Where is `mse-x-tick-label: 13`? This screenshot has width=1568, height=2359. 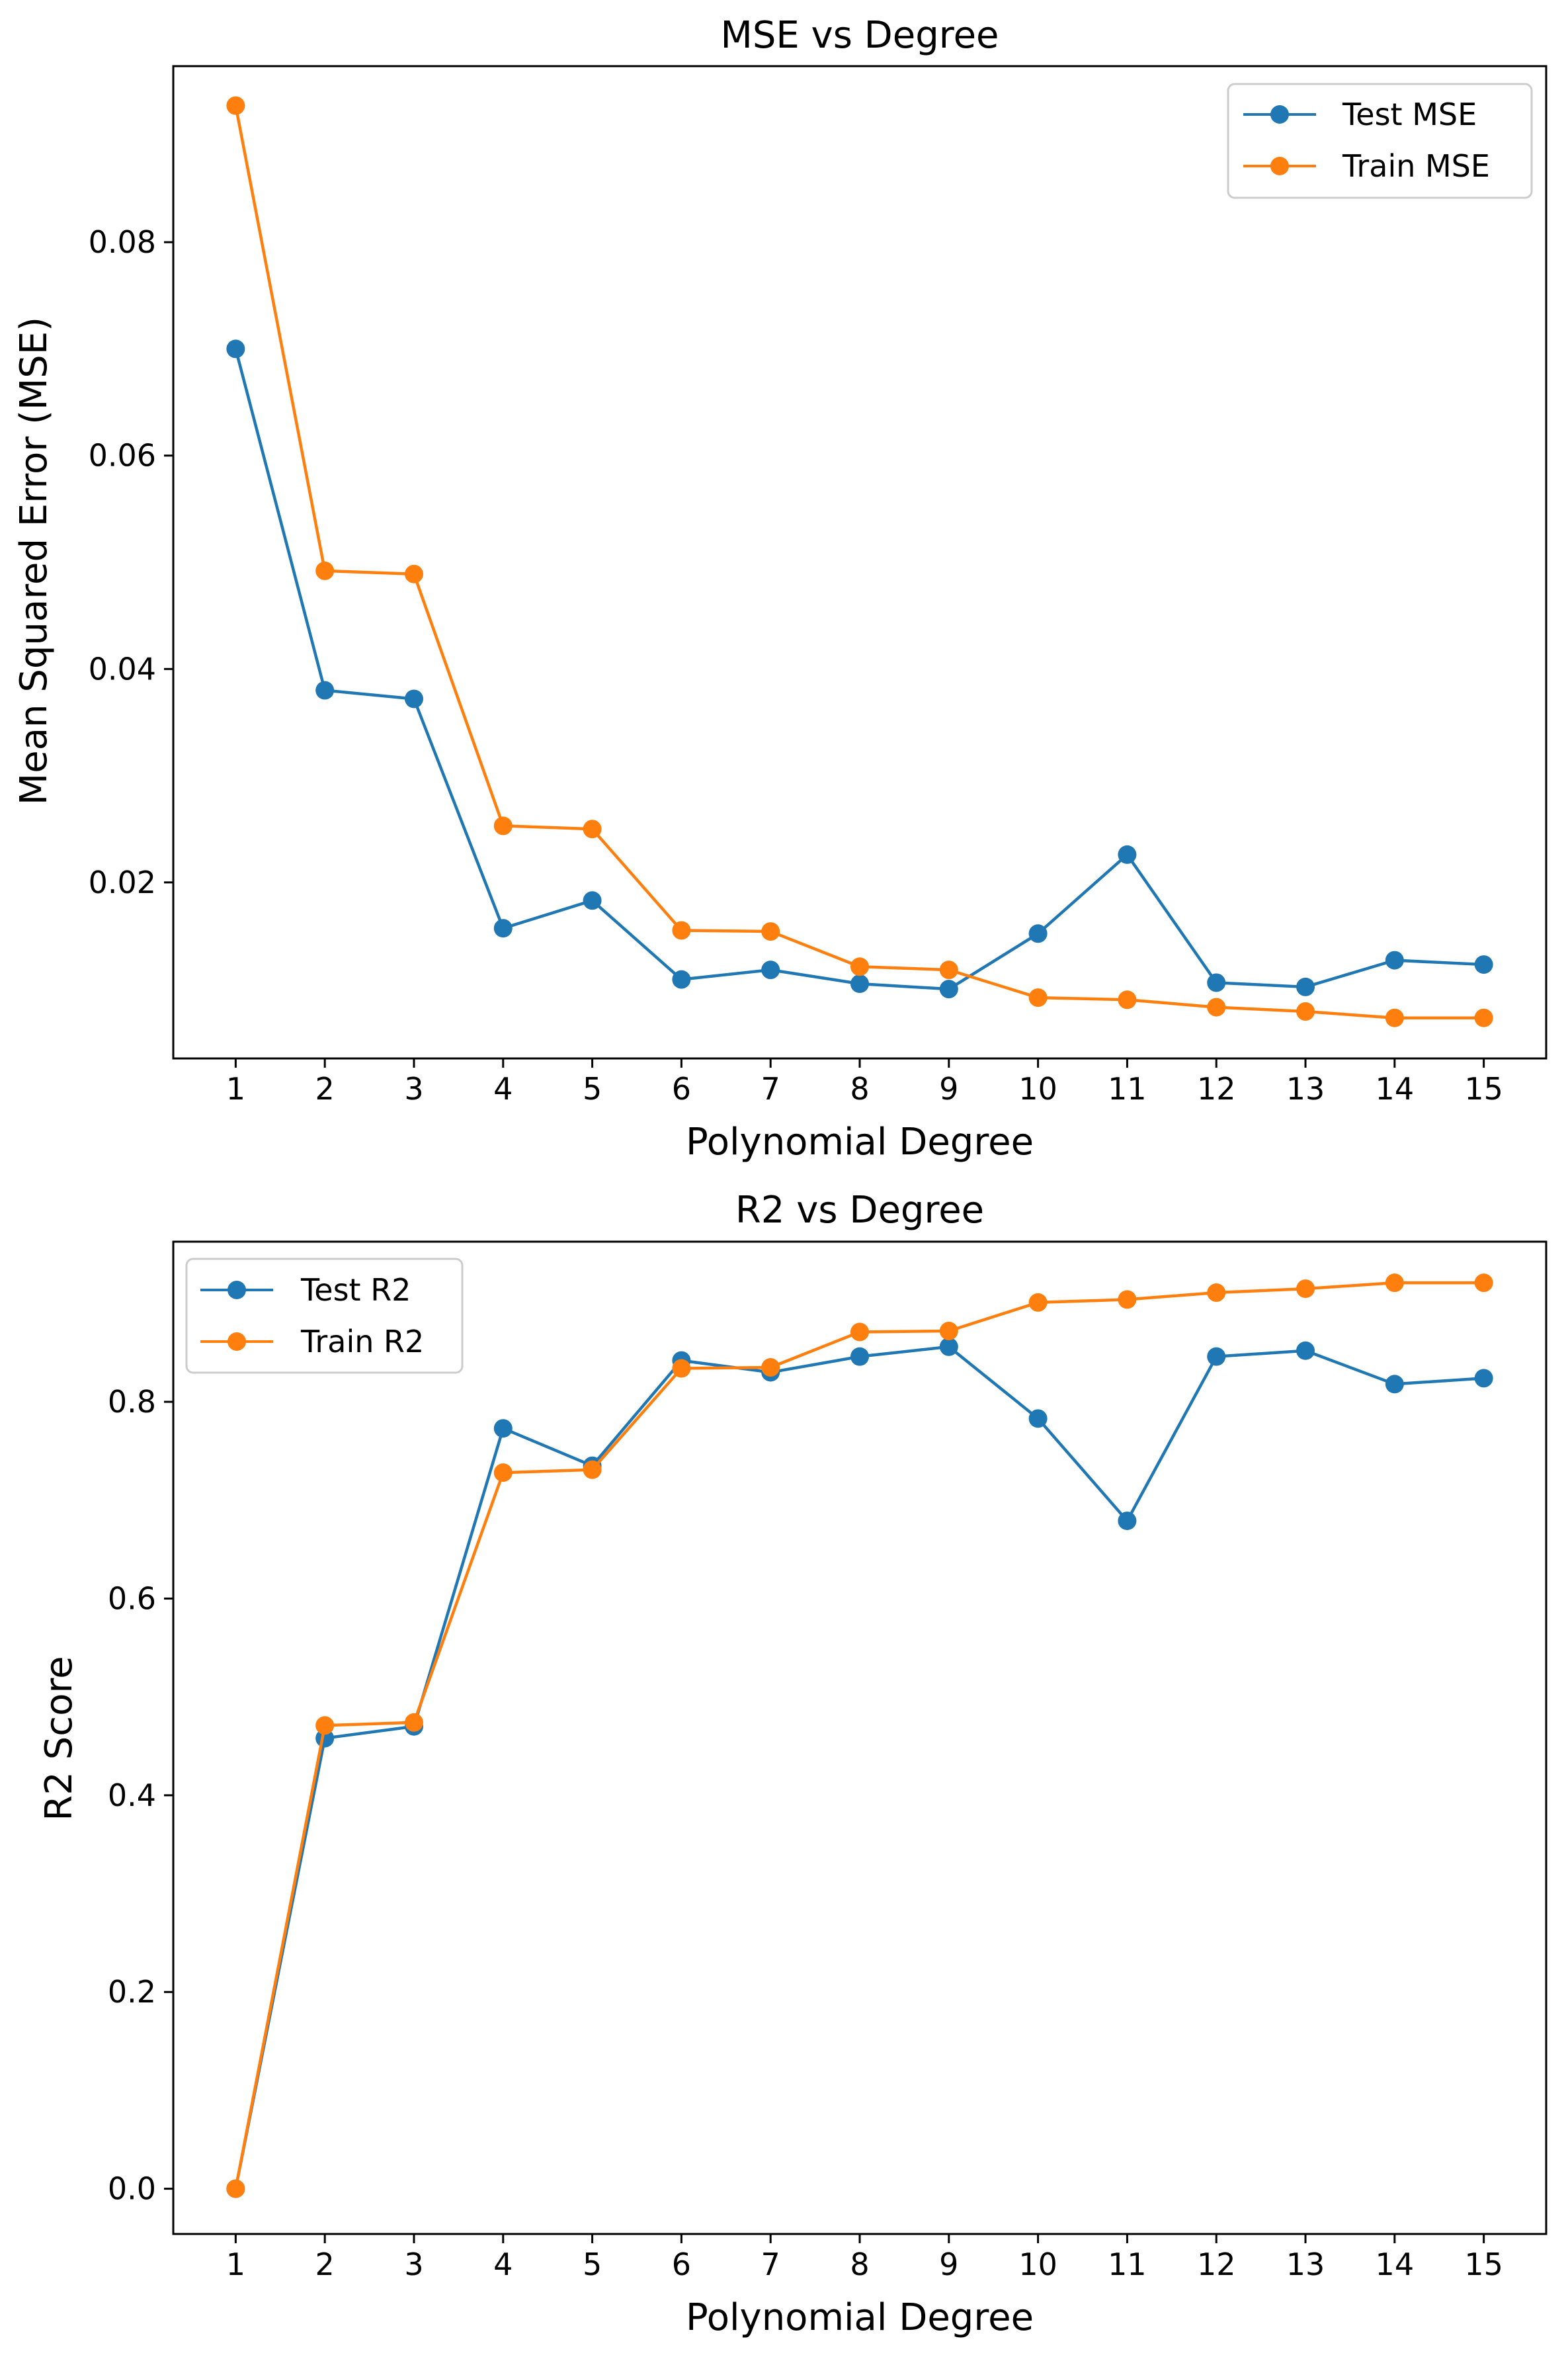 mse-x-tick-label: 13 is located at coordinates (1305, 1089).